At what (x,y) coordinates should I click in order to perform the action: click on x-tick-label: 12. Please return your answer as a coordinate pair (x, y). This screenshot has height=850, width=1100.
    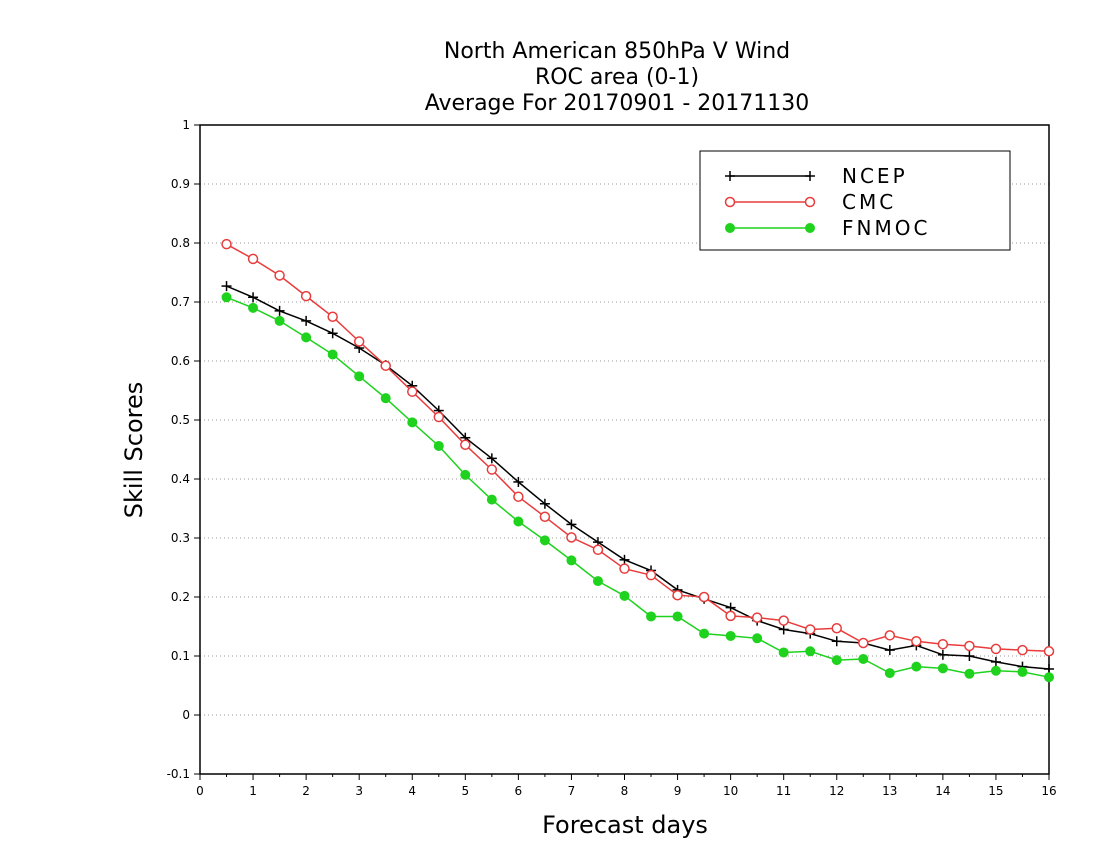
    Looking at the image, I should click on (836, 791).